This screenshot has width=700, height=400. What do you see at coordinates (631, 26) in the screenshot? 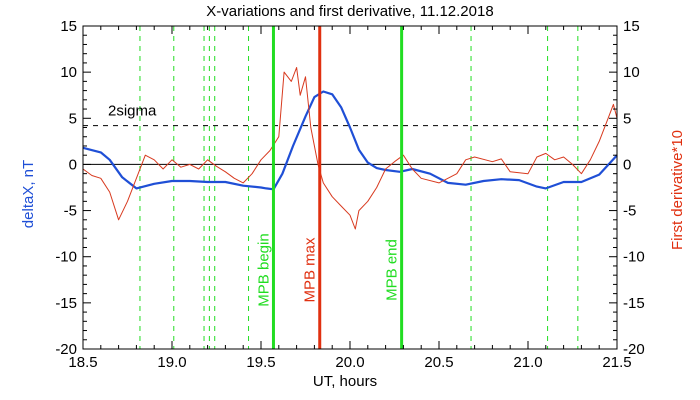
I see `y-tick-label-right-7: 15` at bounding box center [631, 26].